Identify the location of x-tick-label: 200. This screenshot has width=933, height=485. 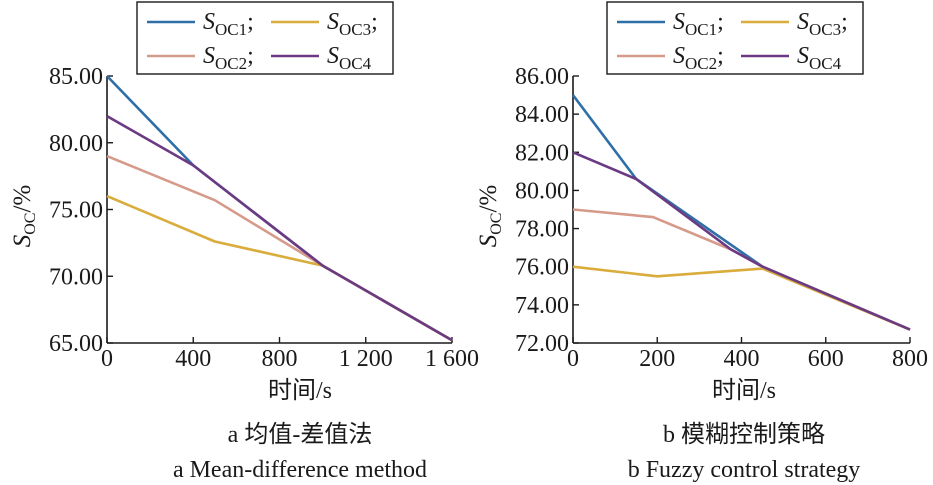
(657, 359).